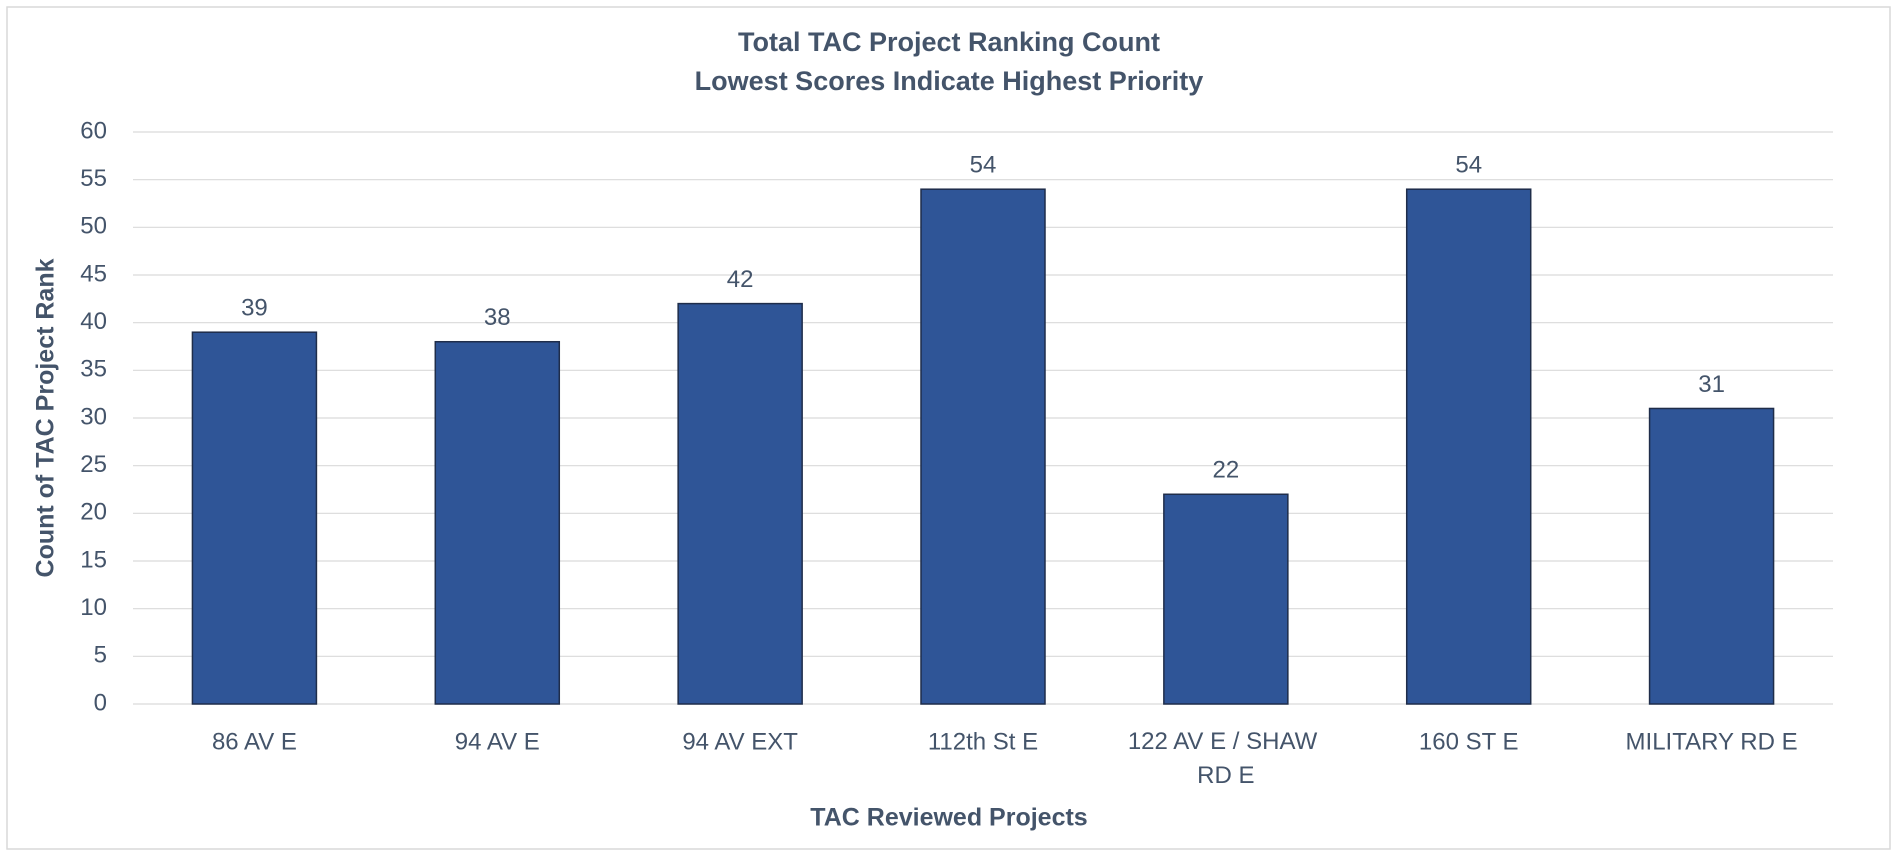 The height and width of the screenshot is (856, 1897). I want to click on x-tick-label: 94 AV EXT, so click(740, 741).